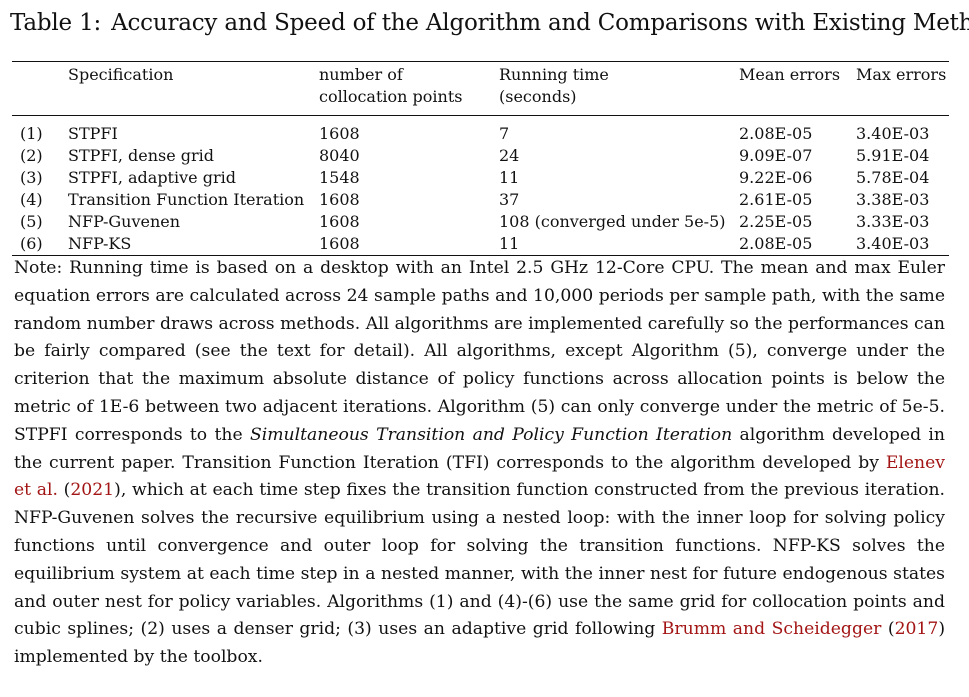  I want to click on row-running-time: 108 (converged under 5e-5), so click(612, 221).